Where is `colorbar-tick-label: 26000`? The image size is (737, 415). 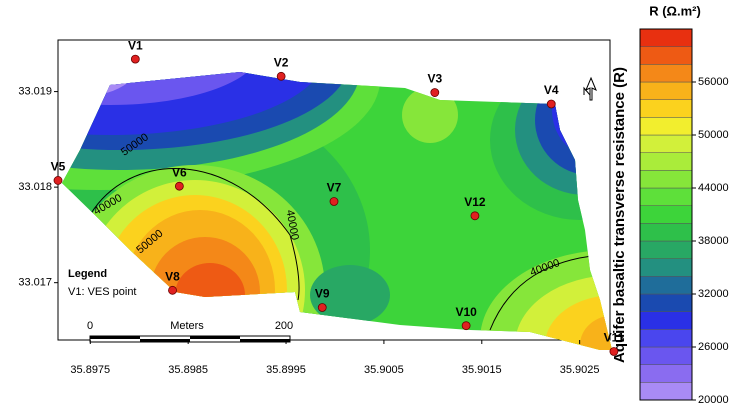 colorbar-tick-label: 26000 is located at coordinates (713, 347).